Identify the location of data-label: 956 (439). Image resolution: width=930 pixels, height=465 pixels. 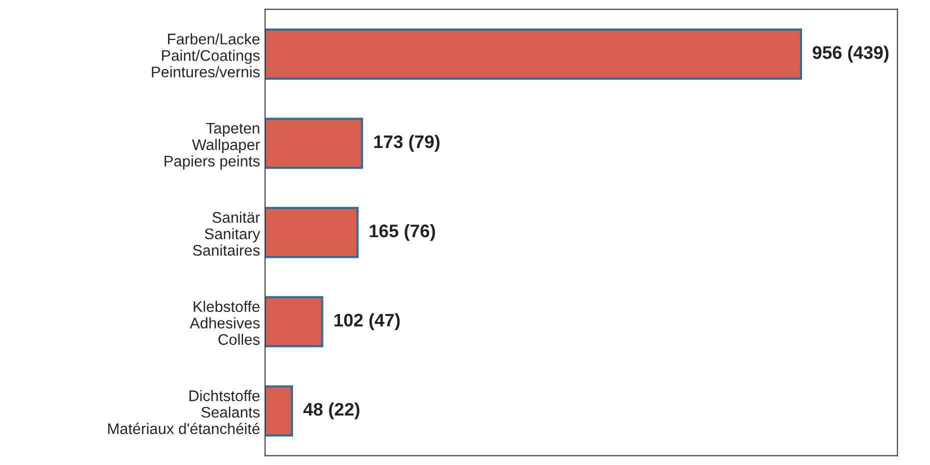
(850, 54).